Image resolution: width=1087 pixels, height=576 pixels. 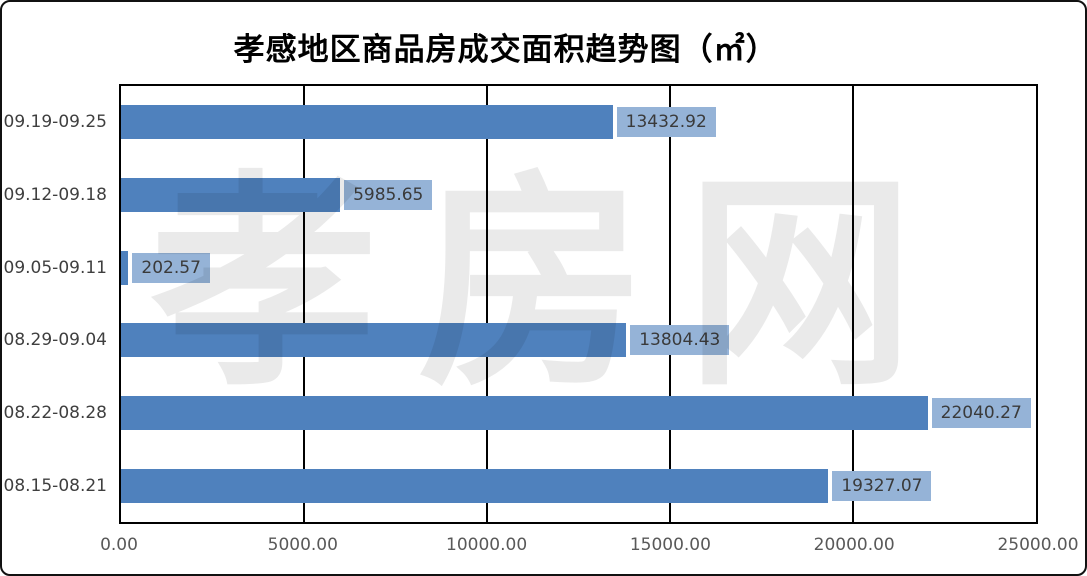 I want to click on value-label: 5985.65, so click(x=388, y=195).